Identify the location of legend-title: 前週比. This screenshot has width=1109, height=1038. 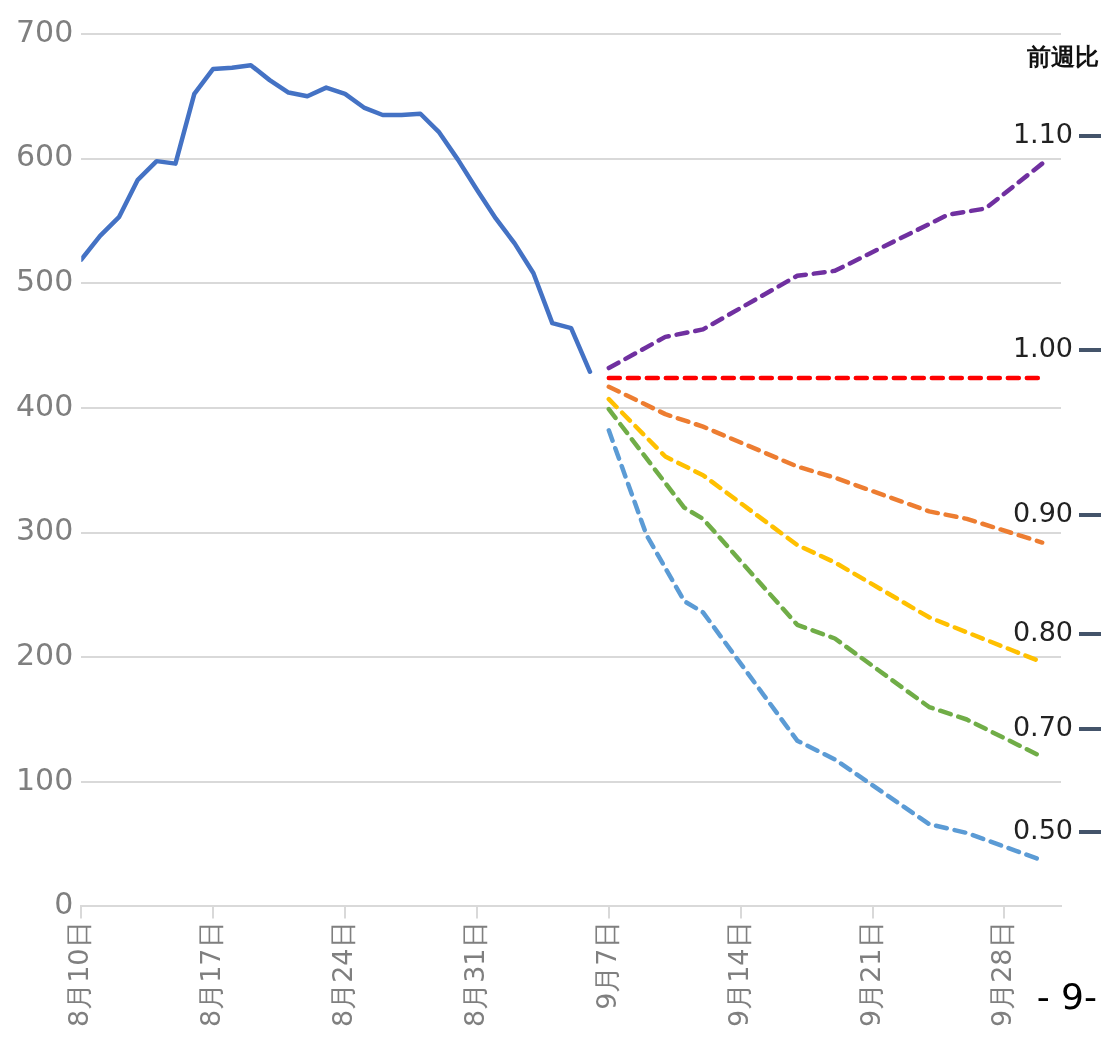
(1062, 57).